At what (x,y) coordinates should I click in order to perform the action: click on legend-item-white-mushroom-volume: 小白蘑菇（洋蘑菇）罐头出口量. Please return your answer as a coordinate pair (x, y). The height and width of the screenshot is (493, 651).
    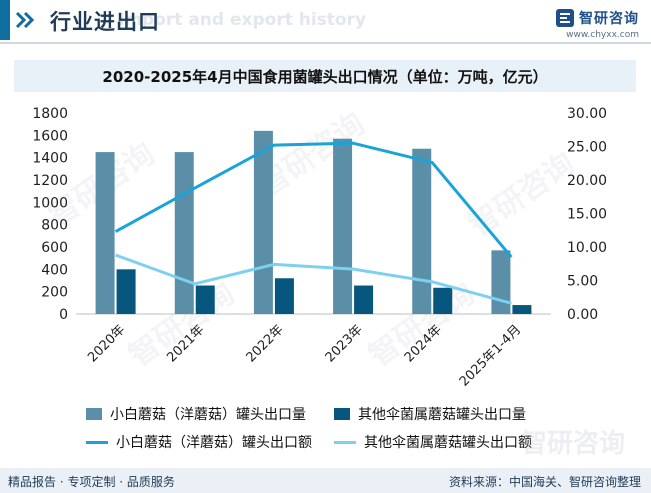
    Looking at the image, I should click on (196, 414).